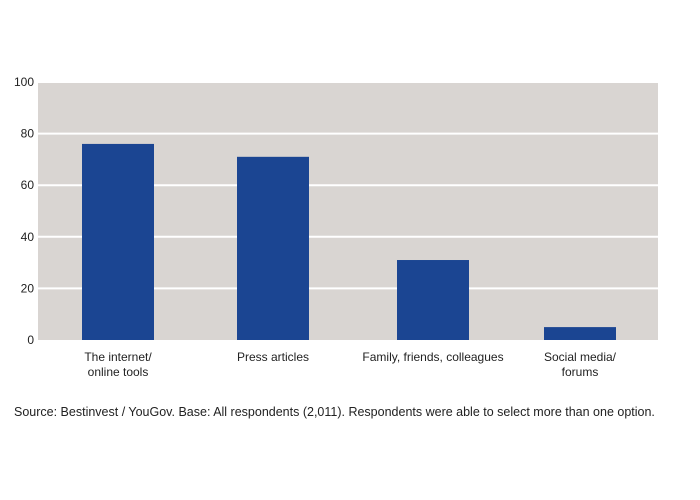 The height and width of the screenshot is (500, 700). I want to click on y-tick-label: 60, so click(28, 185).